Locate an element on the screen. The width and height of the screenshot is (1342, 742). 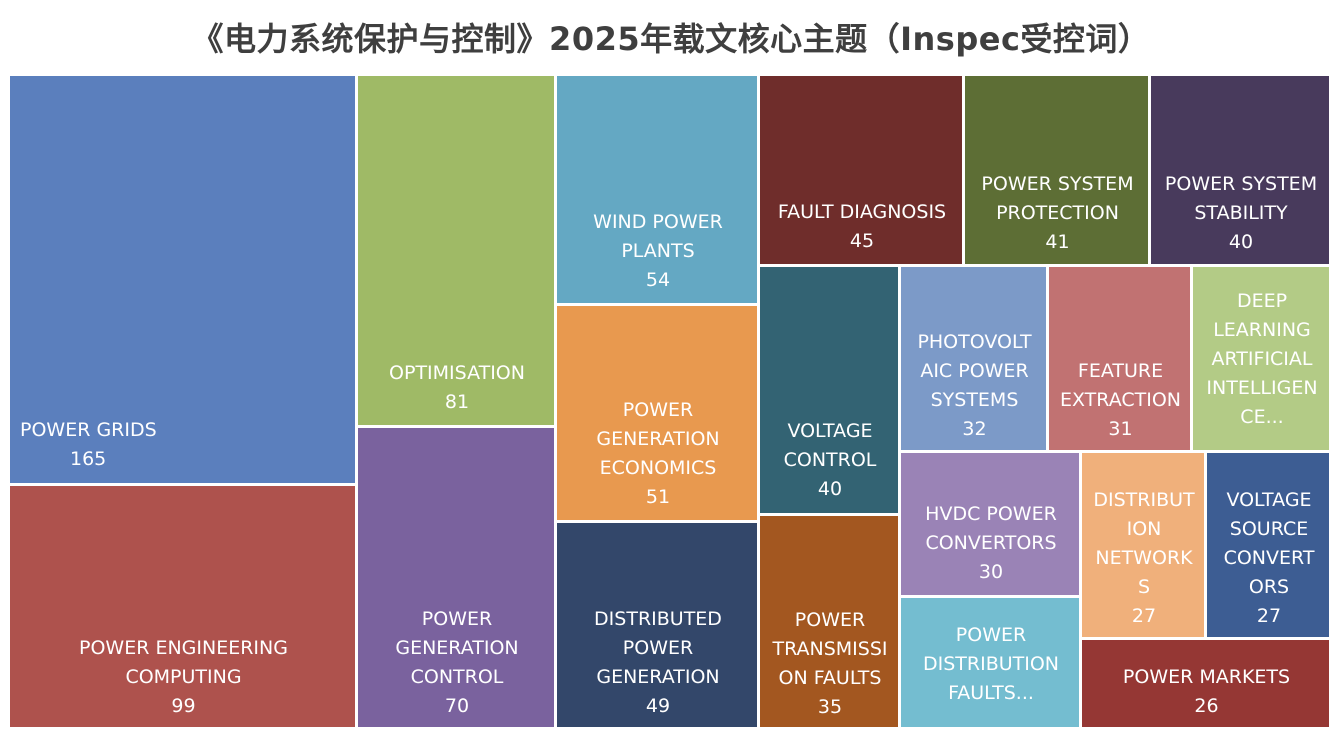
treemap-label: VOLTAGE CONTROL is located at coordinates (830, 445).